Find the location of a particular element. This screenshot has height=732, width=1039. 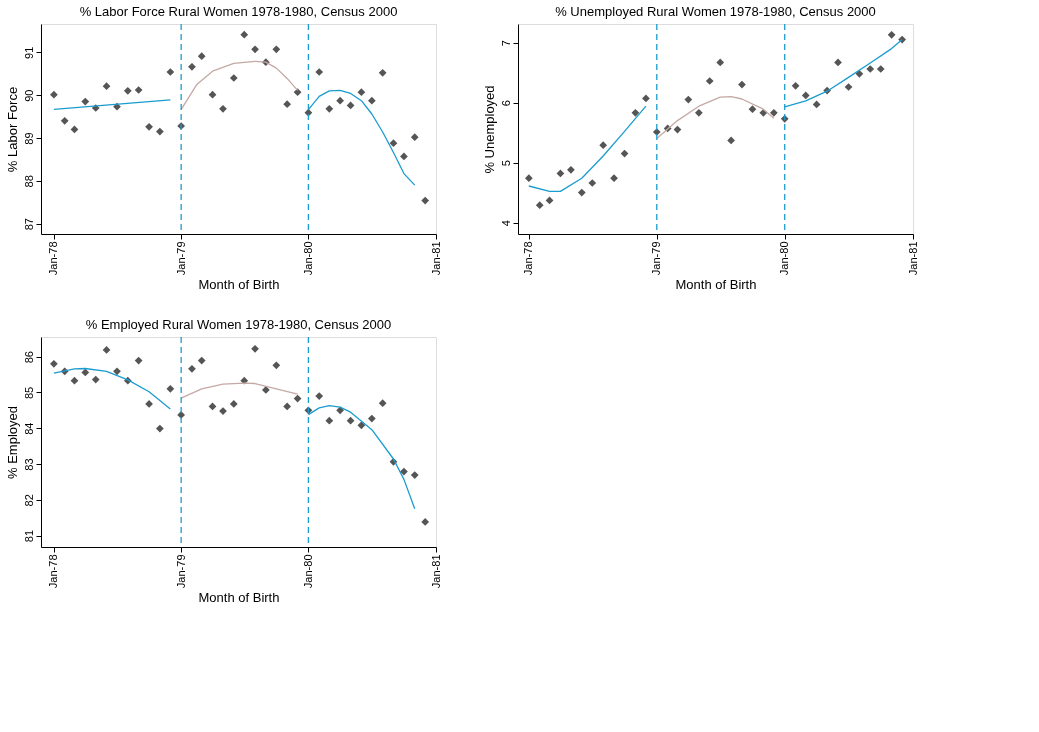

y-tick-label: 4 is located at coordinates (505, 223).